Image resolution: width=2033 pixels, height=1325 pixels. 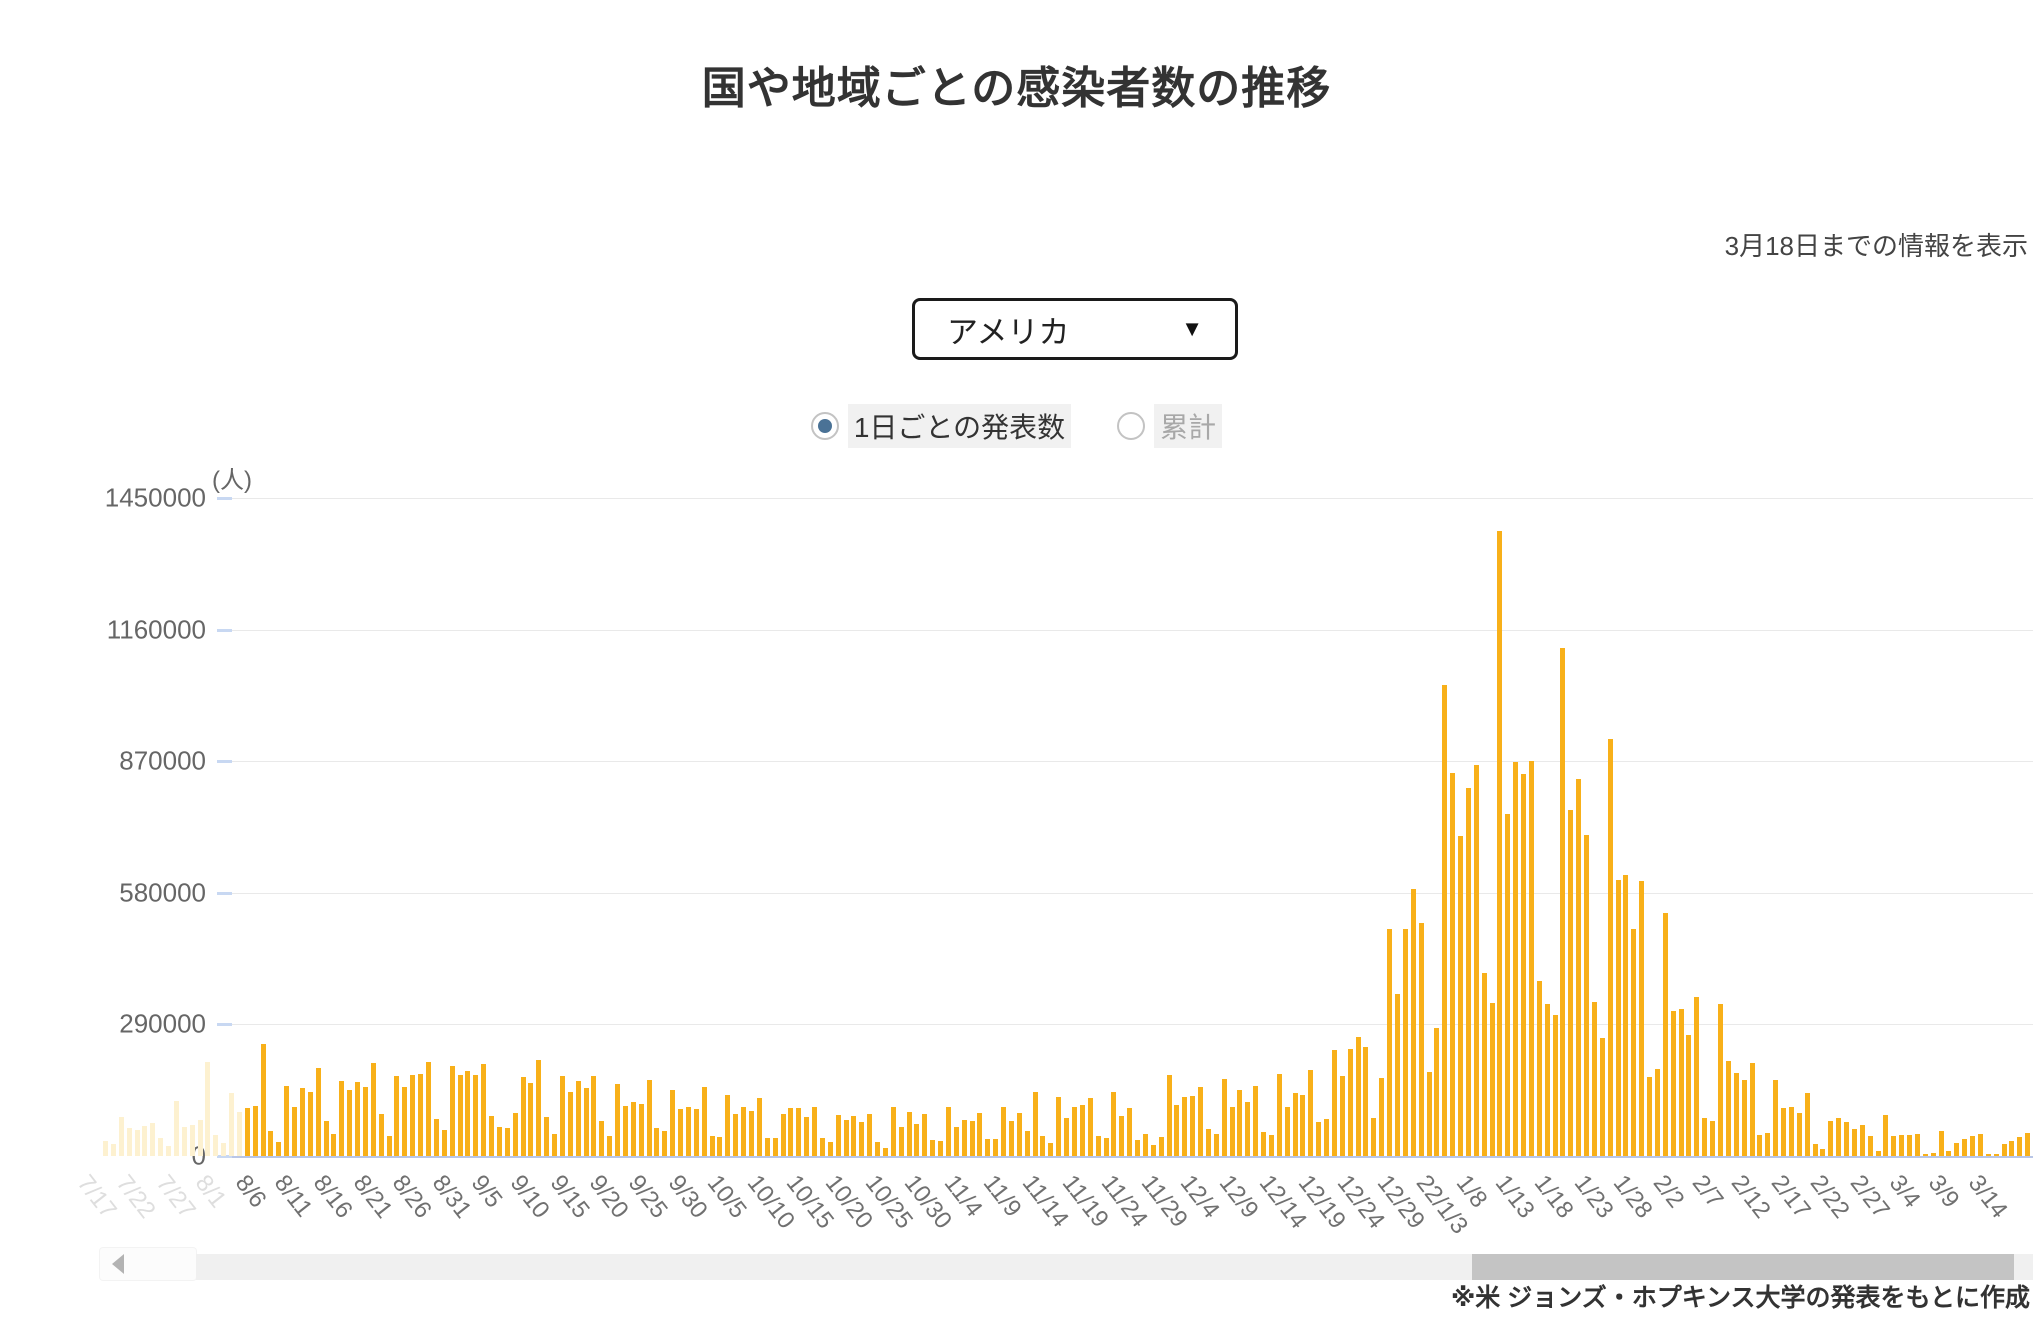 What do you see at coordinates (1740, 1298) in the screenshot?
I see `source-attribution: ※米 ジョンズ・ホプキンス大学の発表をもとに作成` at bounding box center [1740, 1298].